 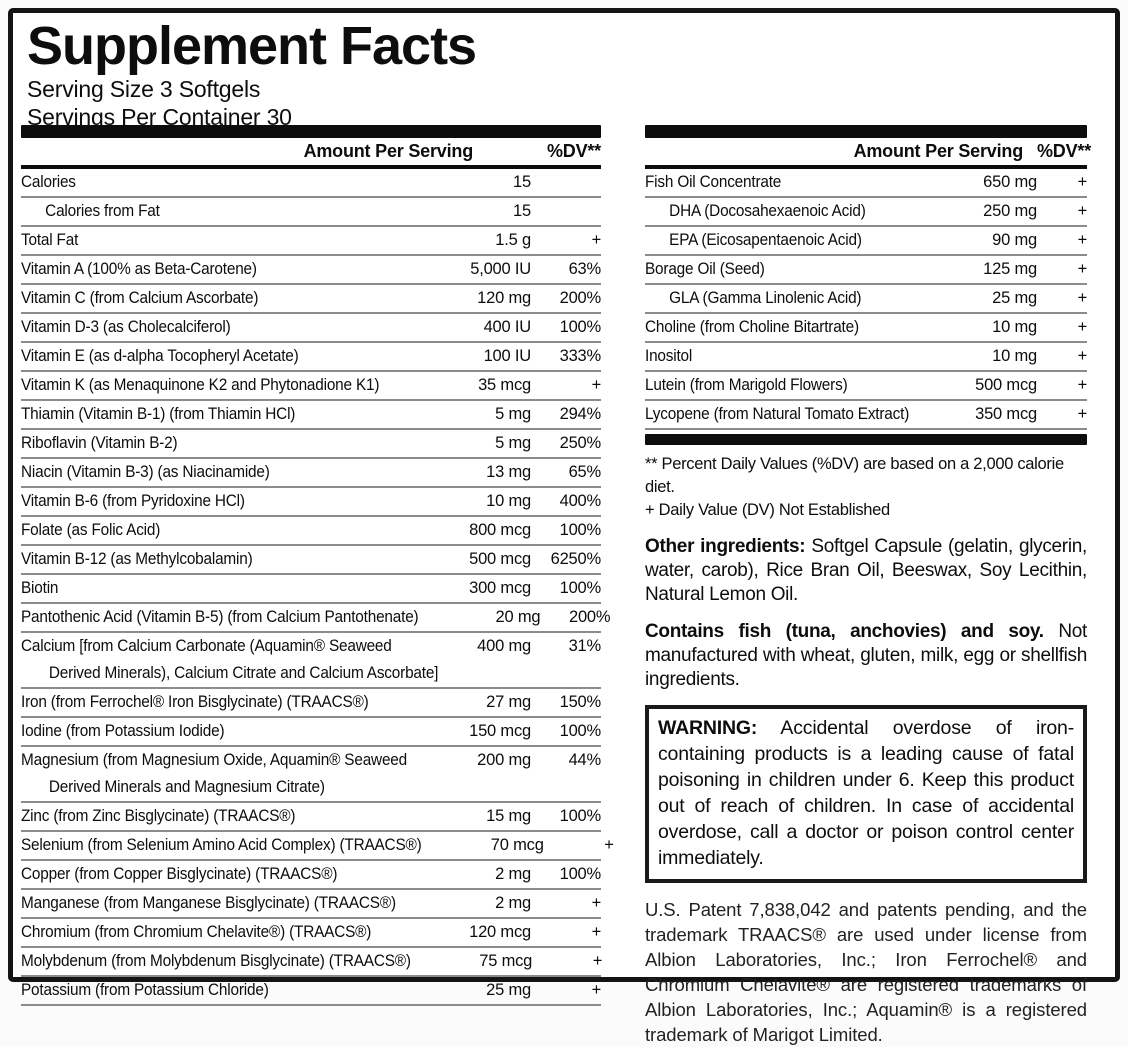 What do you see at coordinates (517, 845) in the screenshot?
I see `nutrient-amount: 70 mcg` at bounding box center [517, 845].